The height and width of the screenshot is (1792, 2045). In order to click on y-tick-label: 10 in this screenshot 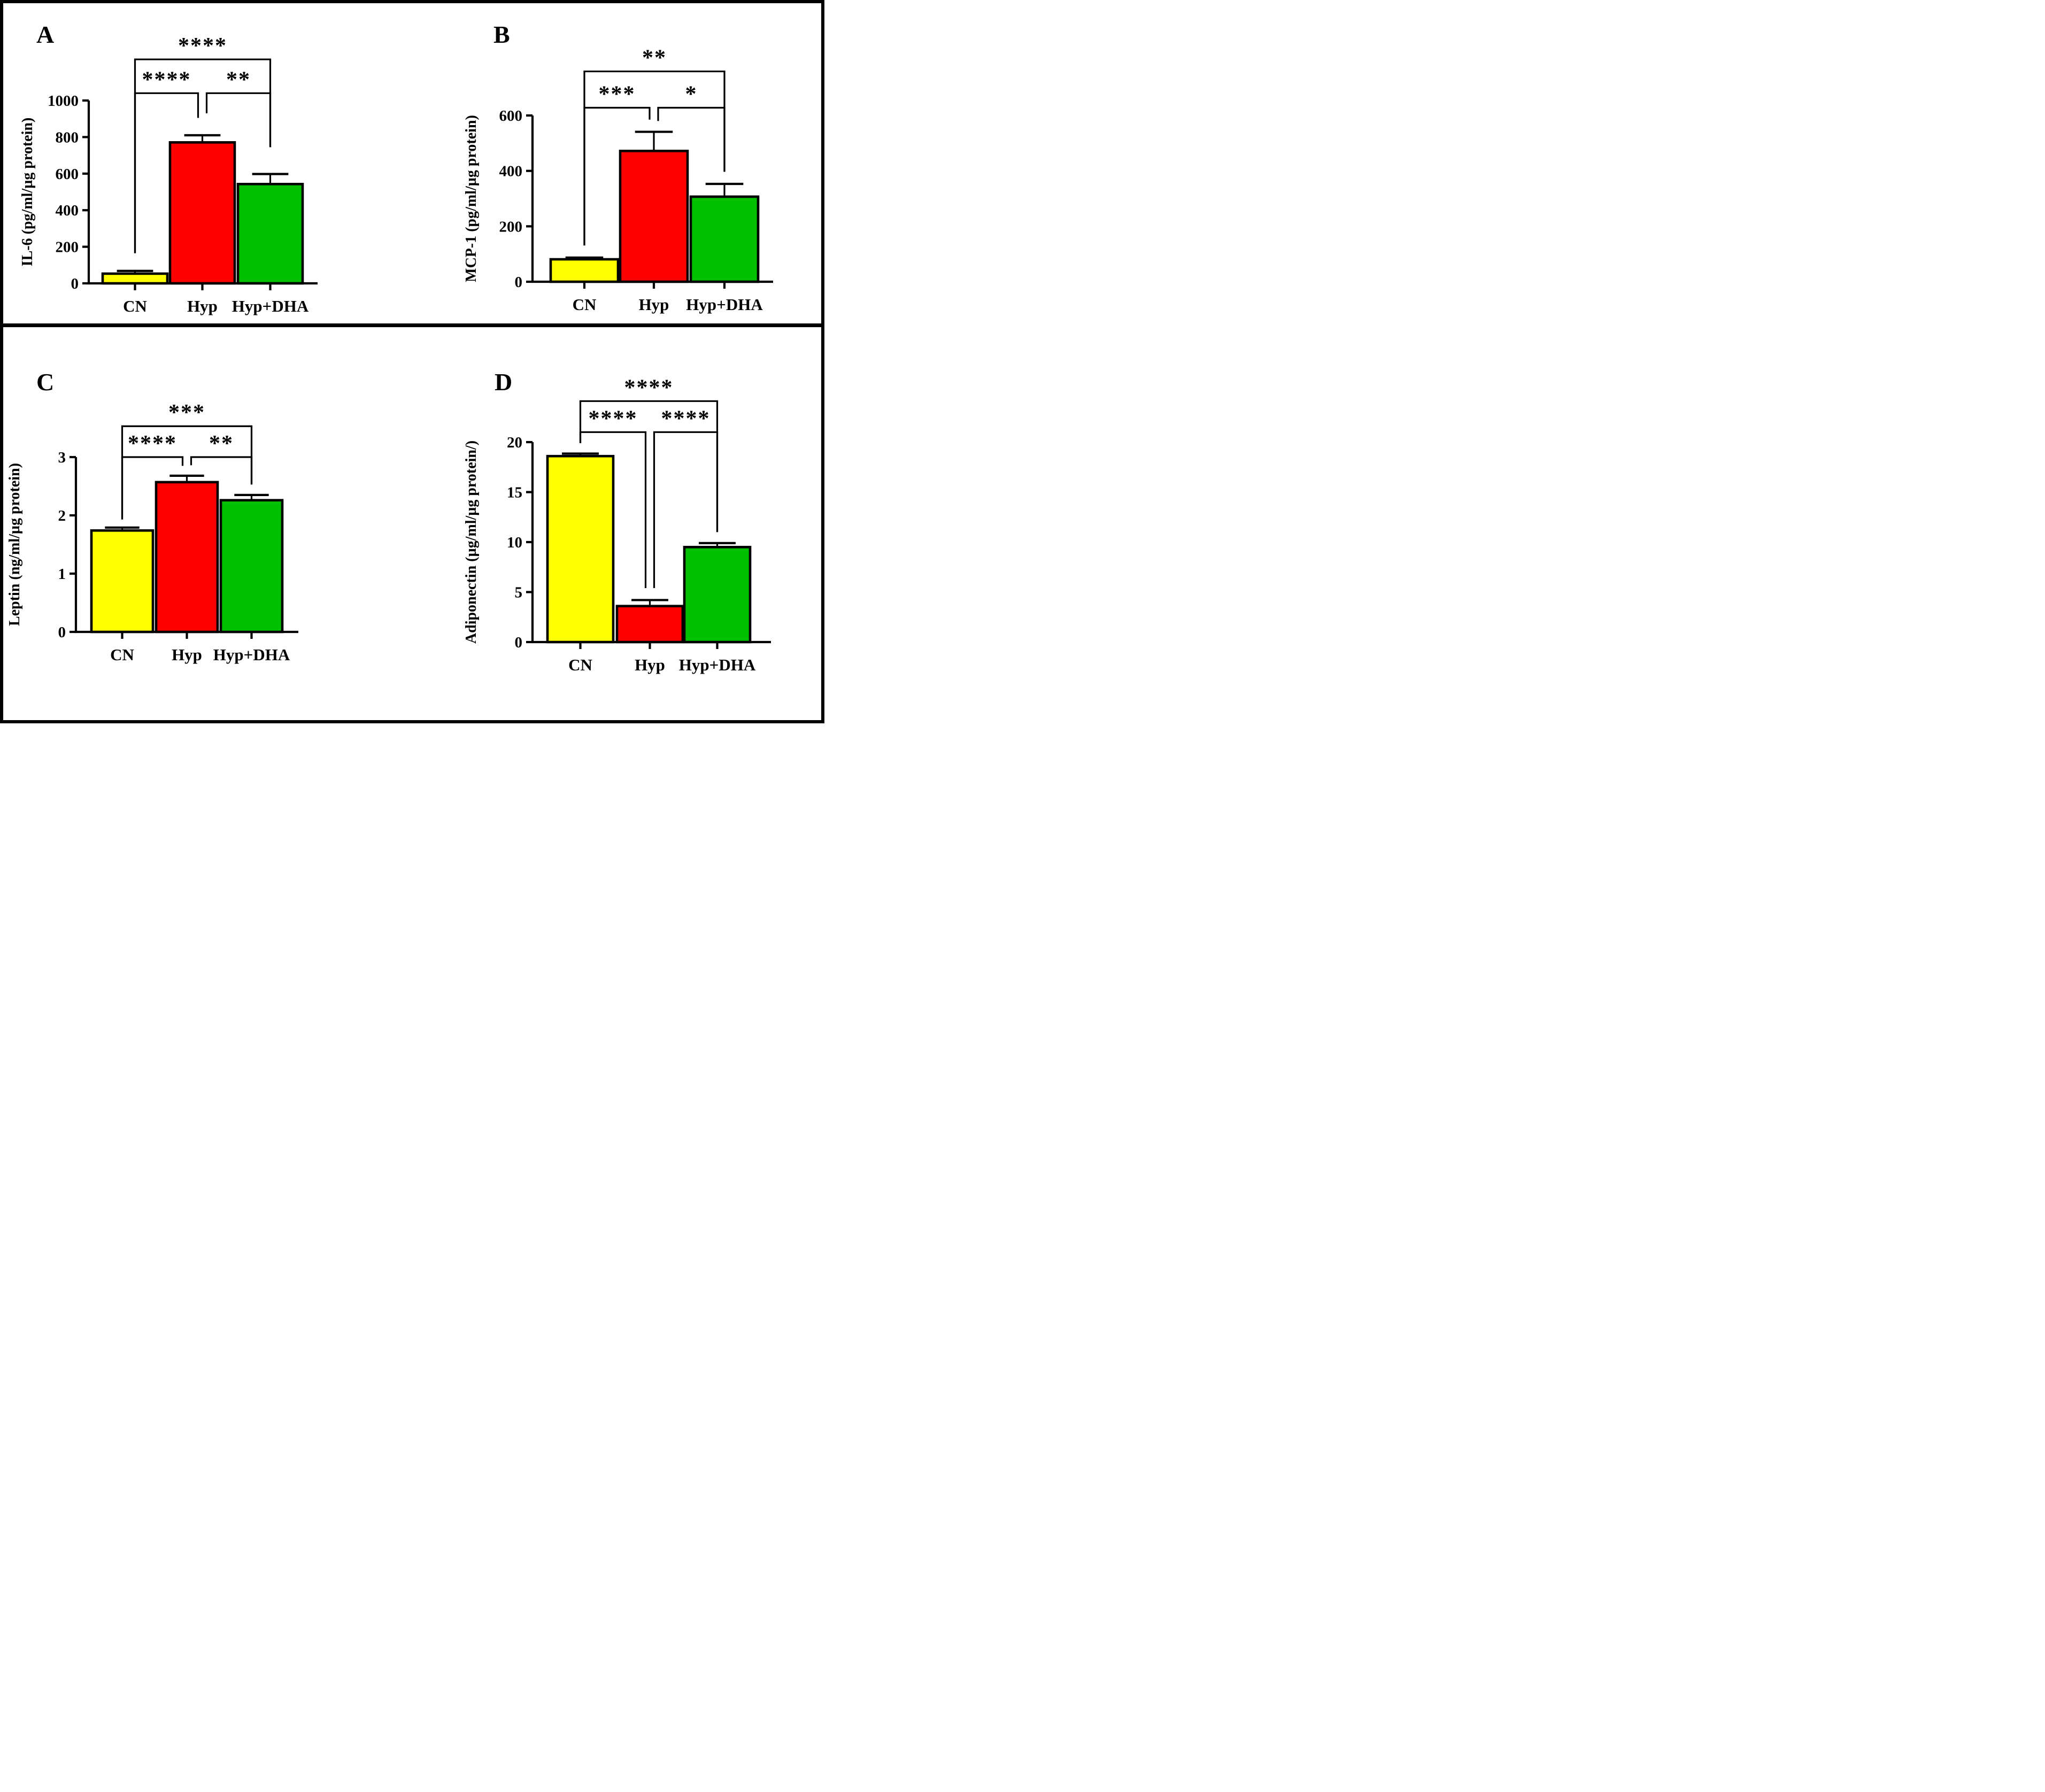, I will do `click(514, 542)`.